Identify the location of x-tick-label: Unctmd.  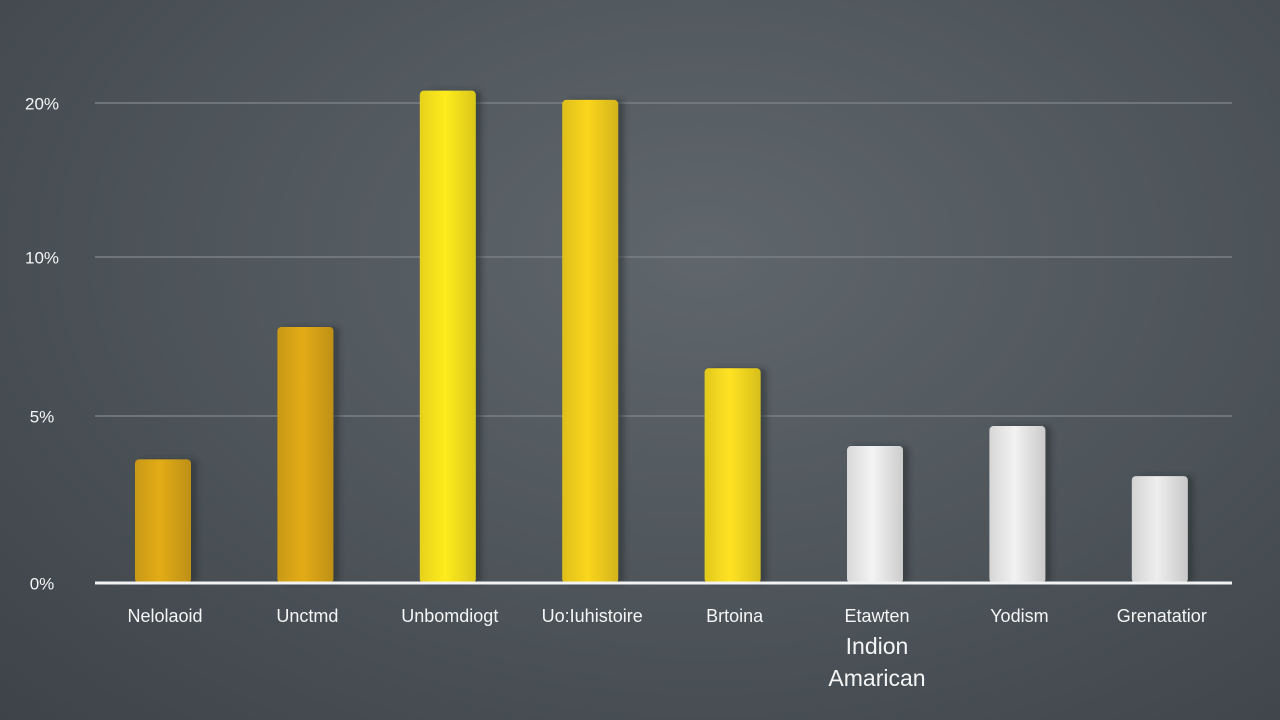
(307, 616).